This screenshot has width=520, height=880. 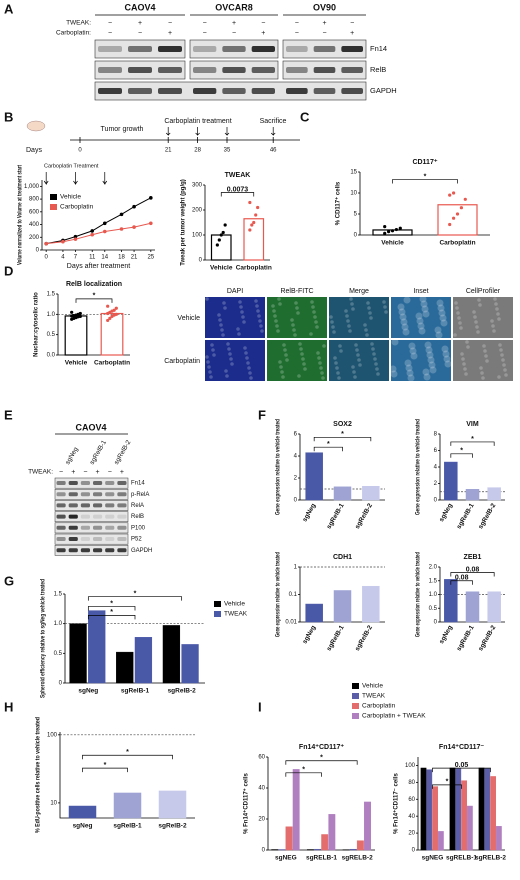 What do you see at coordinates (410, 766) in the screenshot?
I see `y-tick-label: 100` at bounding box center [410, 766].